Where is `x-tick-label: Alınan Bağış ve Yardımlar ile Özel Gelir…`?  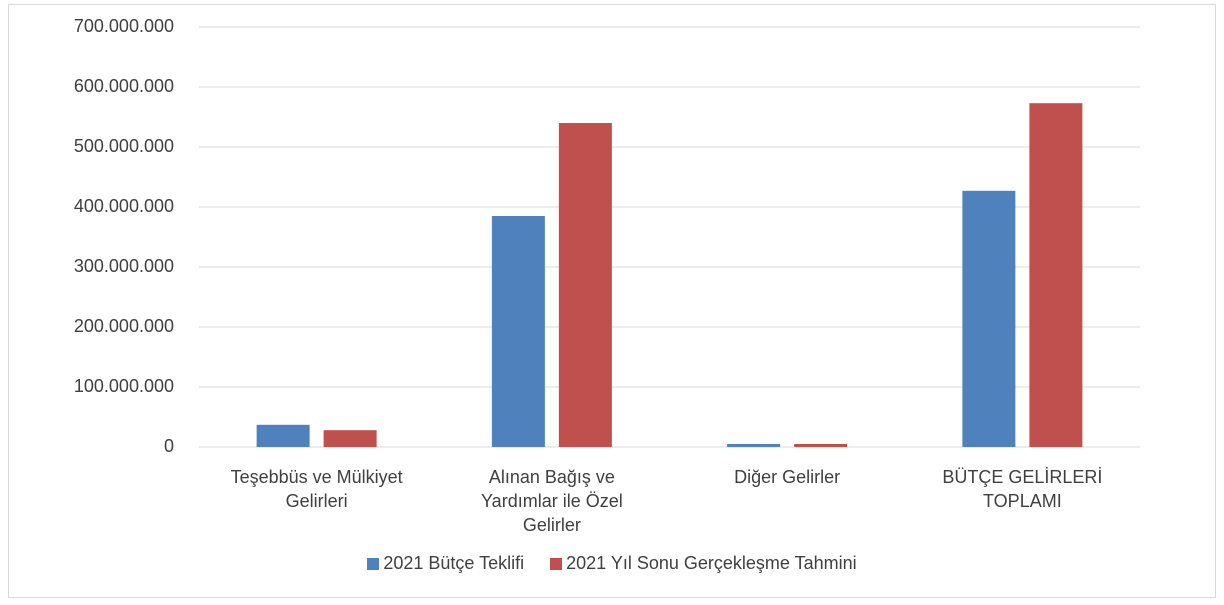
x-tick-label: Alınan Bağış ve Yardımlar ile Özel Gelir… is located at coordinates (552, 501).